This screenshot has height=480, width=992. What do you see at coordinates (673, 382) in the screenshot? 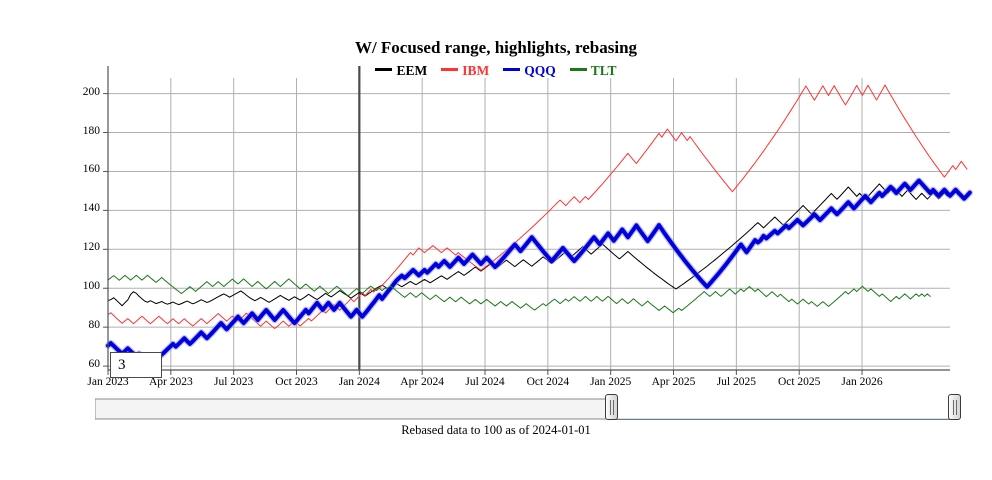
I see `x-axis-tick-label: Apr 2025` at bounding box center [673, 382].